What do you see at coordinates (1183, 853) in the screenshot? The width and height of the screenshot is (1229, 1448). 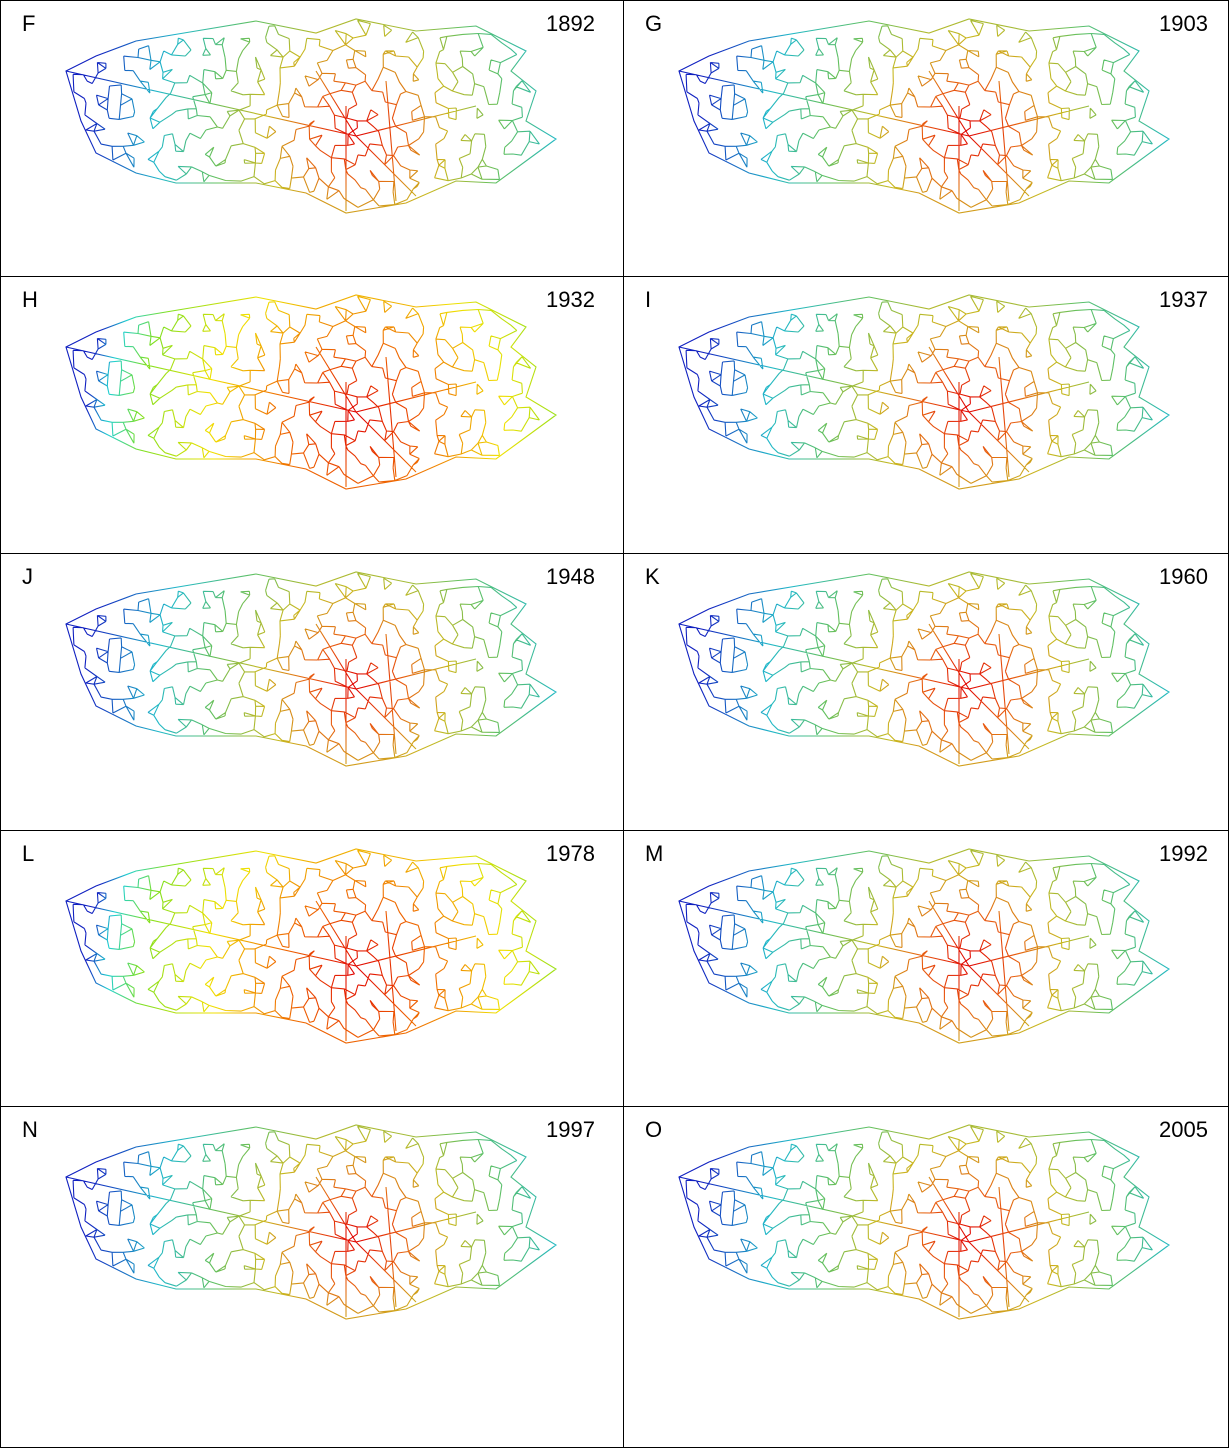 I see `panel-year: 1992` at bounding box center [1183, 853].